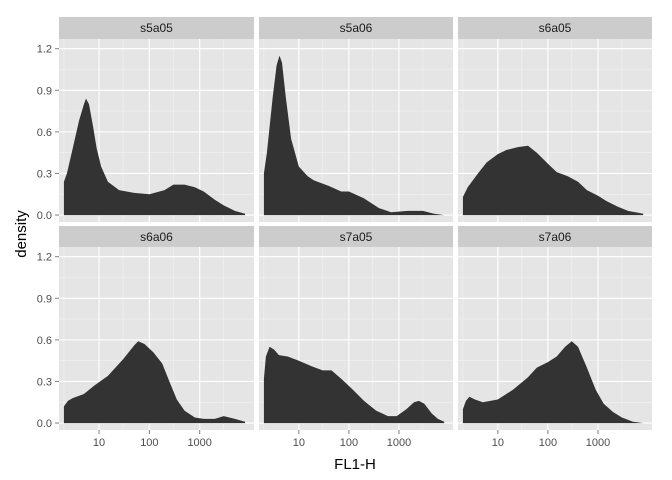  Describe the element at coordinates (356, 328) in the screenshot. I see `facet-panel-s7a05: s7a05` at that location.